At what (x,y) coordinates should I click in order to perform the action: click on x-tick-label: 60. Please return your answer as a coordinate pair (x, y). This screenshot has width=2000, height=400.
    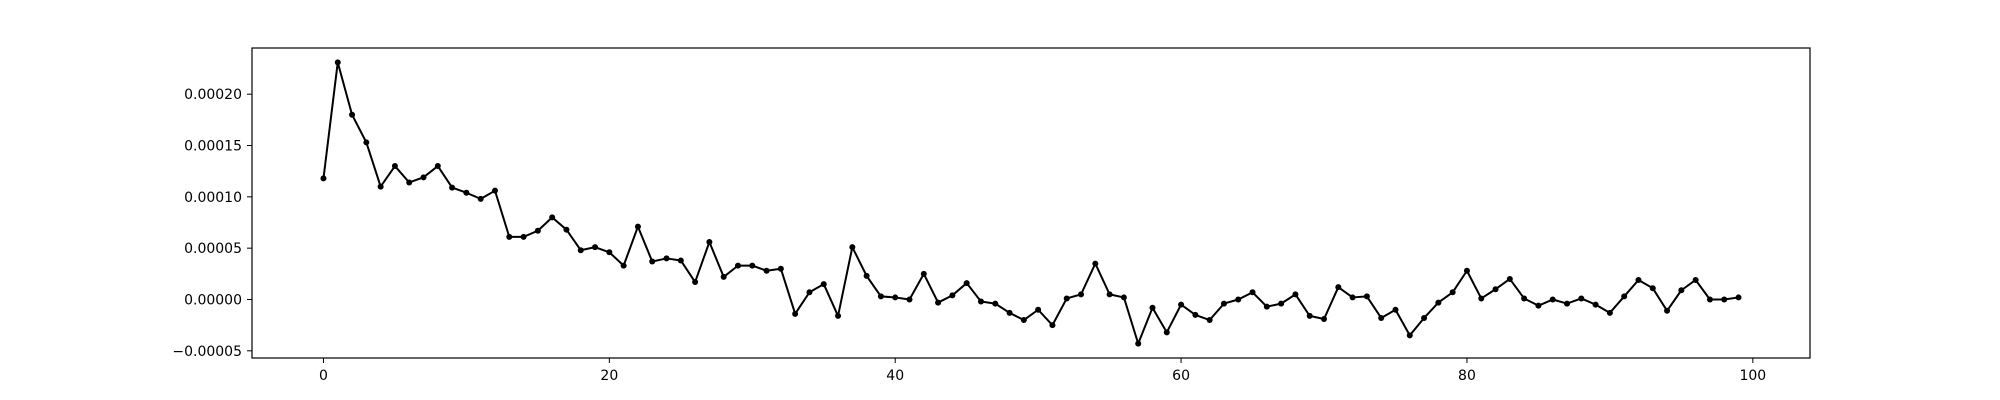
    Looking at the image, I should click on (1181, 376).